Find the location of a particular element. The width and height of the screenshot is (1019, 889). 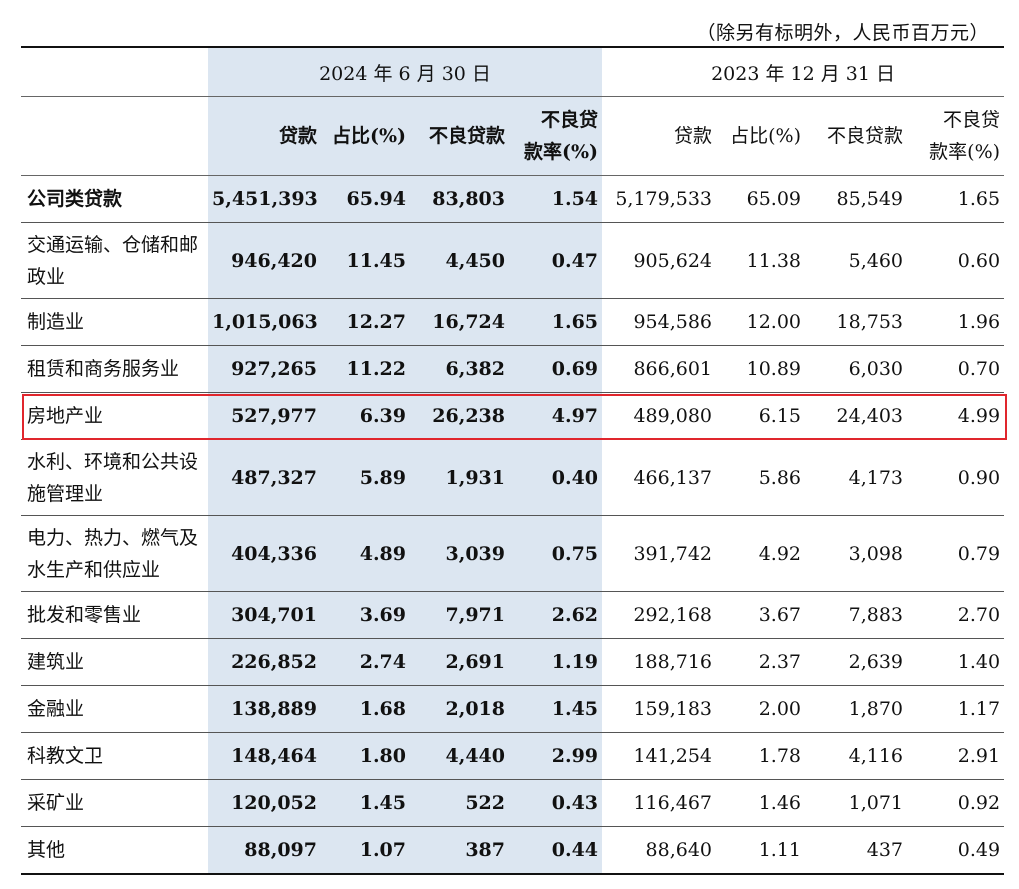

row-label: 建筑业 is located at coordinates (114, 662).